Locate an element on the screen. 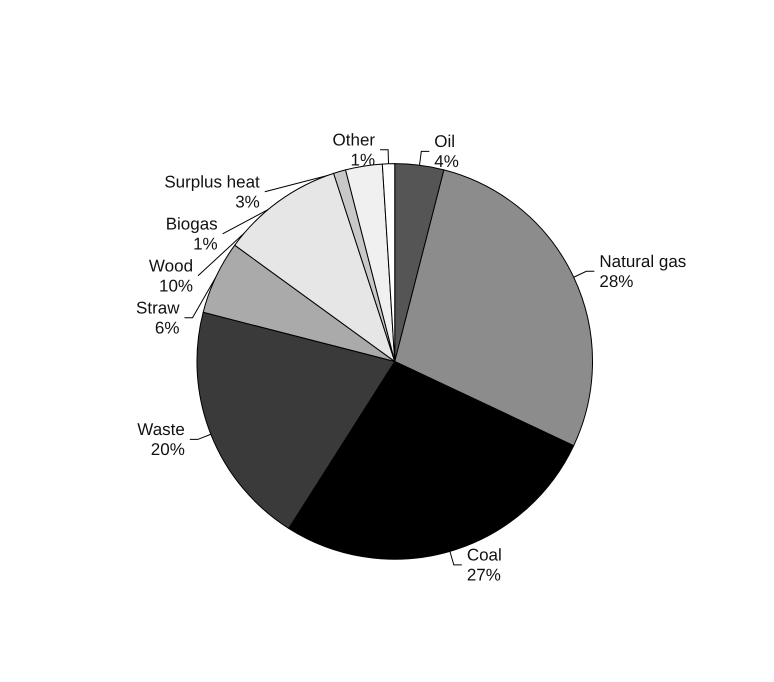 The height and width of the screenshot is (682, 774). data-label: 28% is located at coordinates (616, 281).